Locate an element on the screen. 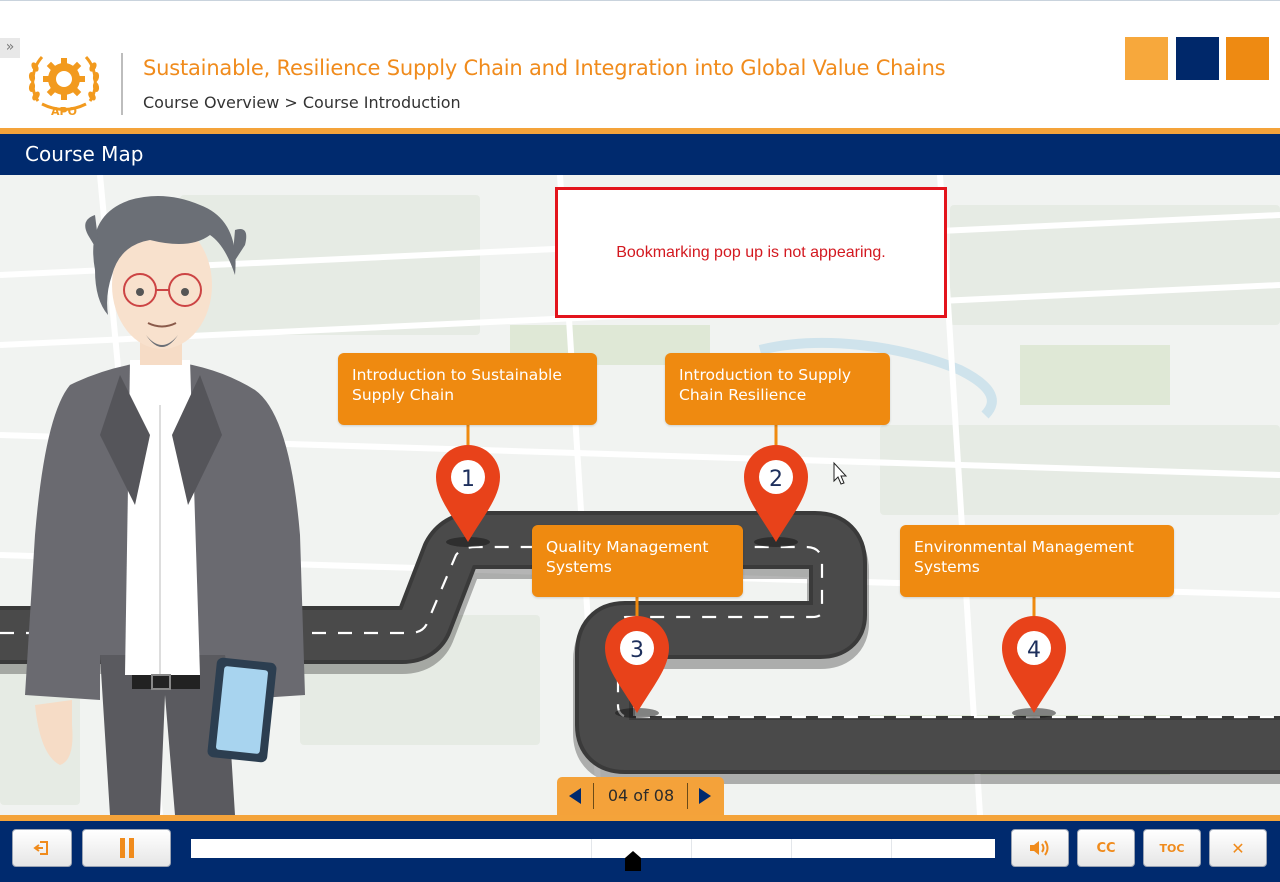  exit-button is located at coordinates (42, 848).